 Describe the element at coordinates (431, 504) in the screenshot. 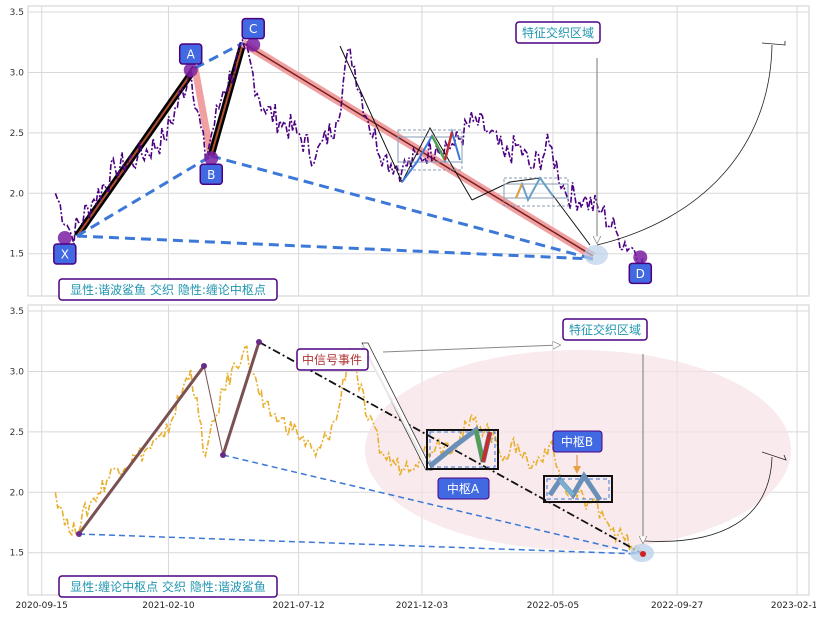

I see `bottom-bd-dashed` at that location.